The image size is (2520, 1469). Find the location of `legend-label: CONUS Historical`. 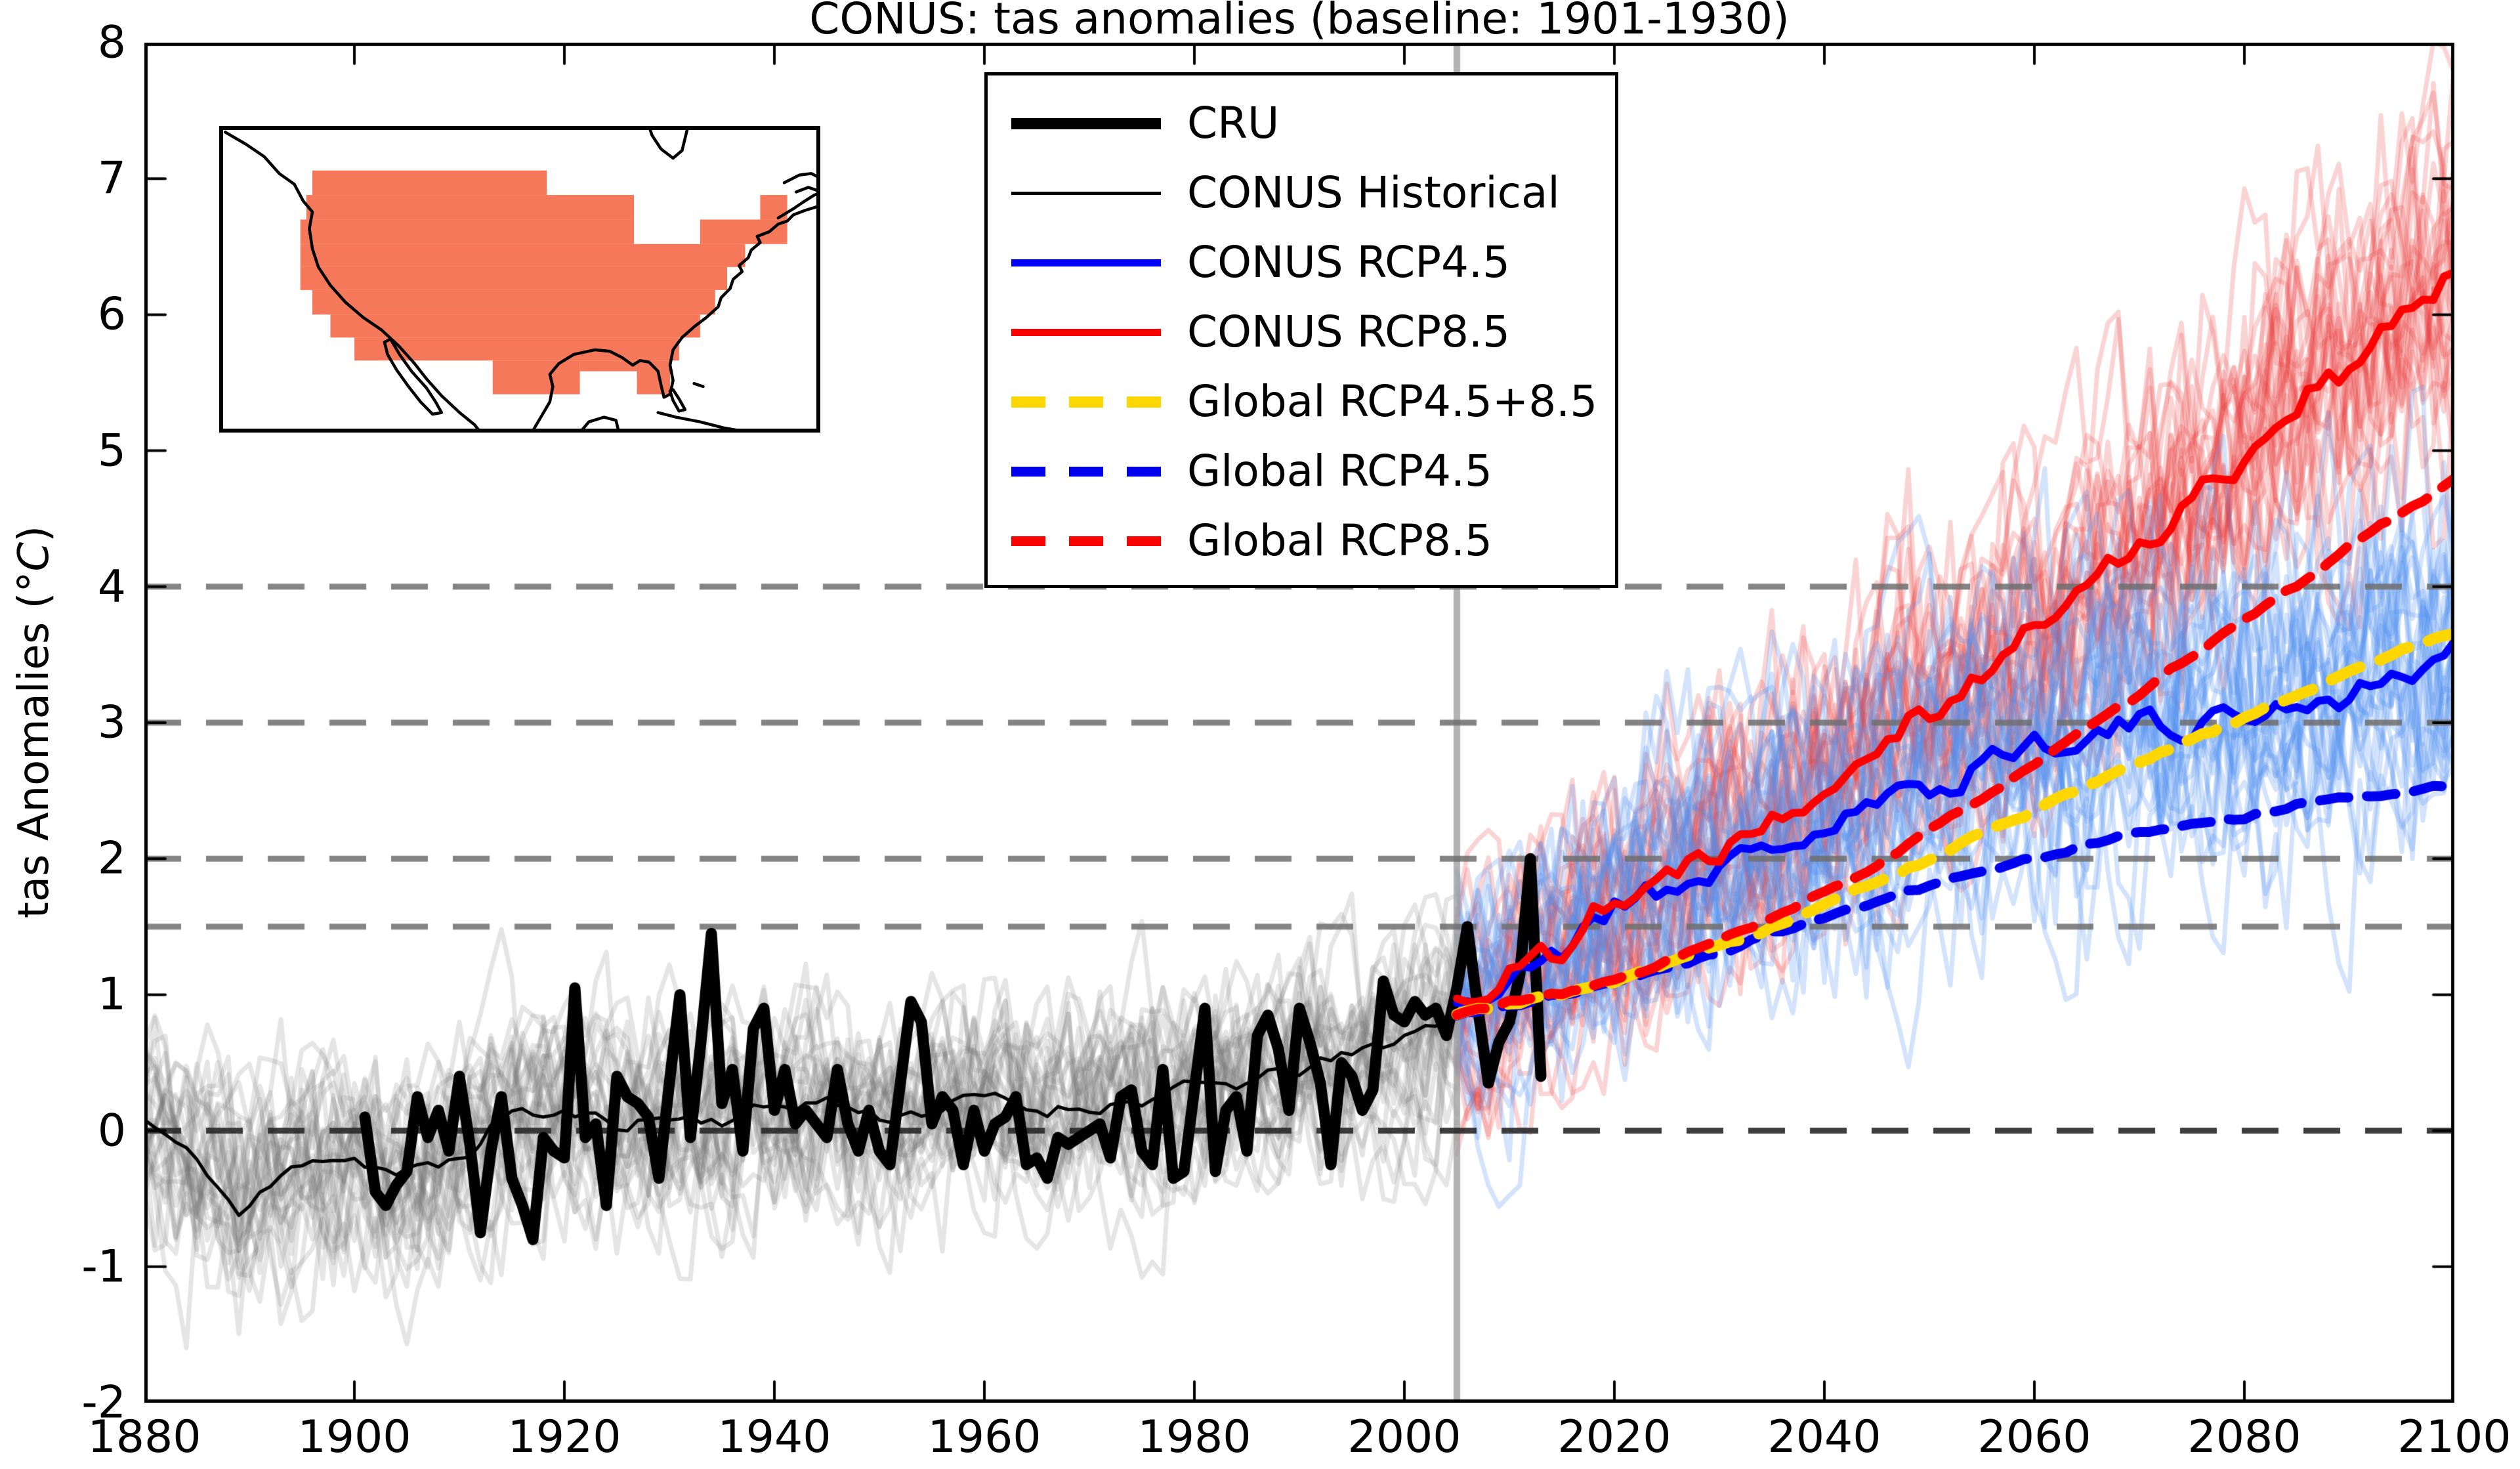

legend-label: CONUS Historical is located at coordinates (1373, 192).